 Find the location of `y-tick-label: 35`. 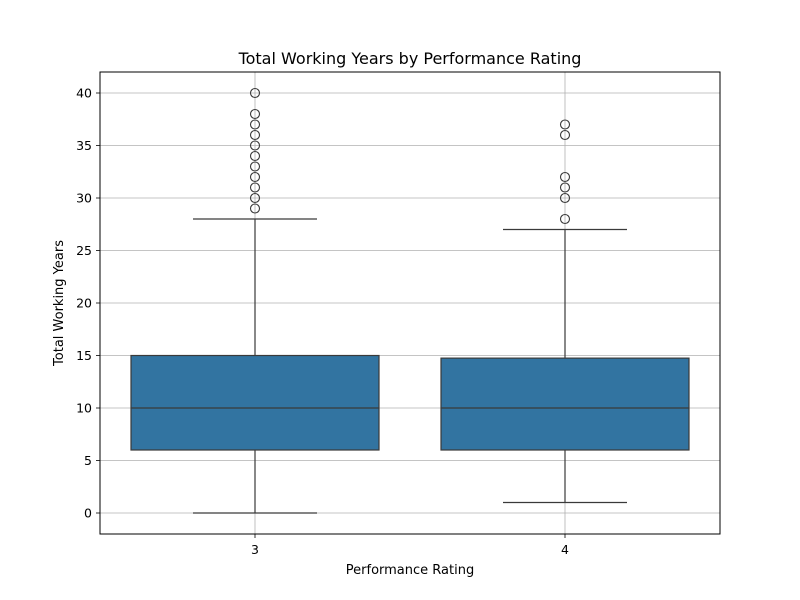

y-tick-label: 35 is located at coordinates (84, 145).